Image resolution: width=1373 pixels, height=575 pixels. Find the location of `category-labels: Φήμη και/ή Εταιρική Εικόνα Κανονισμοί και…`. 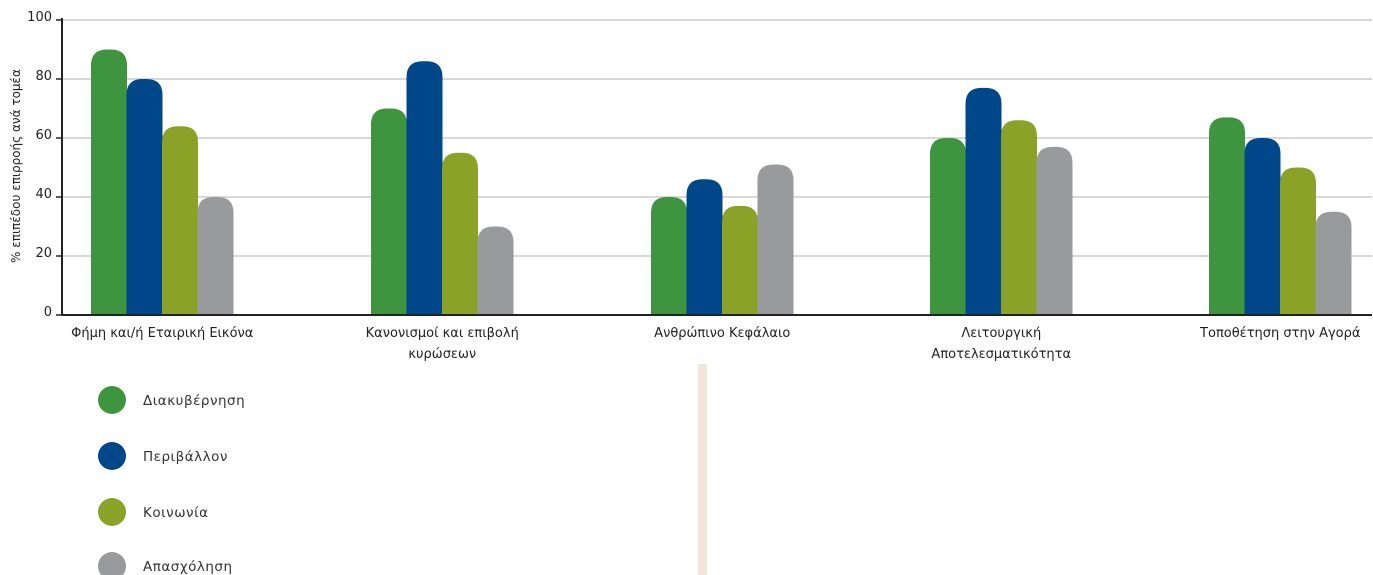

category-labels: Φήμη και/ή Εταιρική Εικόνα Κανονισμοί και… is located at coordinates (715, 344).